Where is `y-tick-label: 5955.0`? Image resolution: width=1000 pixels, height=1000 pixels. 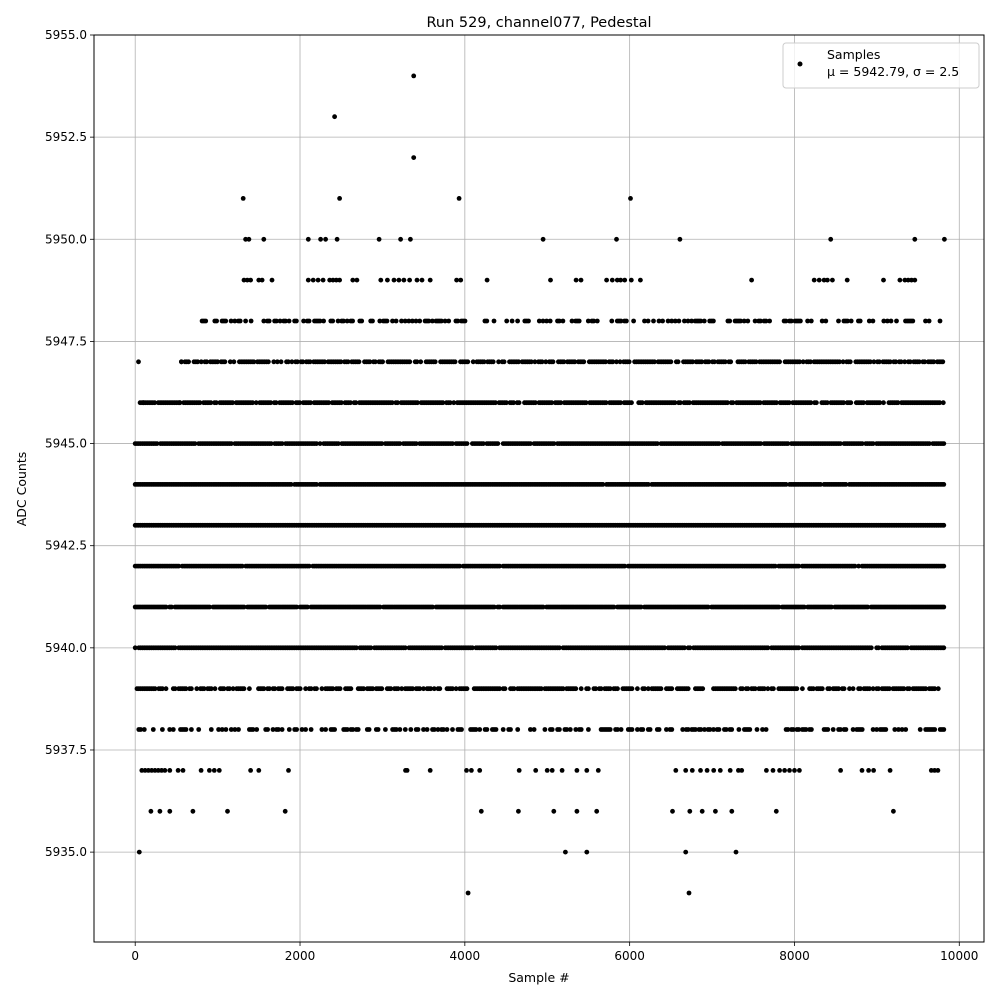 y-tick-label: 5955.0 is located at coordinates (66, 35).